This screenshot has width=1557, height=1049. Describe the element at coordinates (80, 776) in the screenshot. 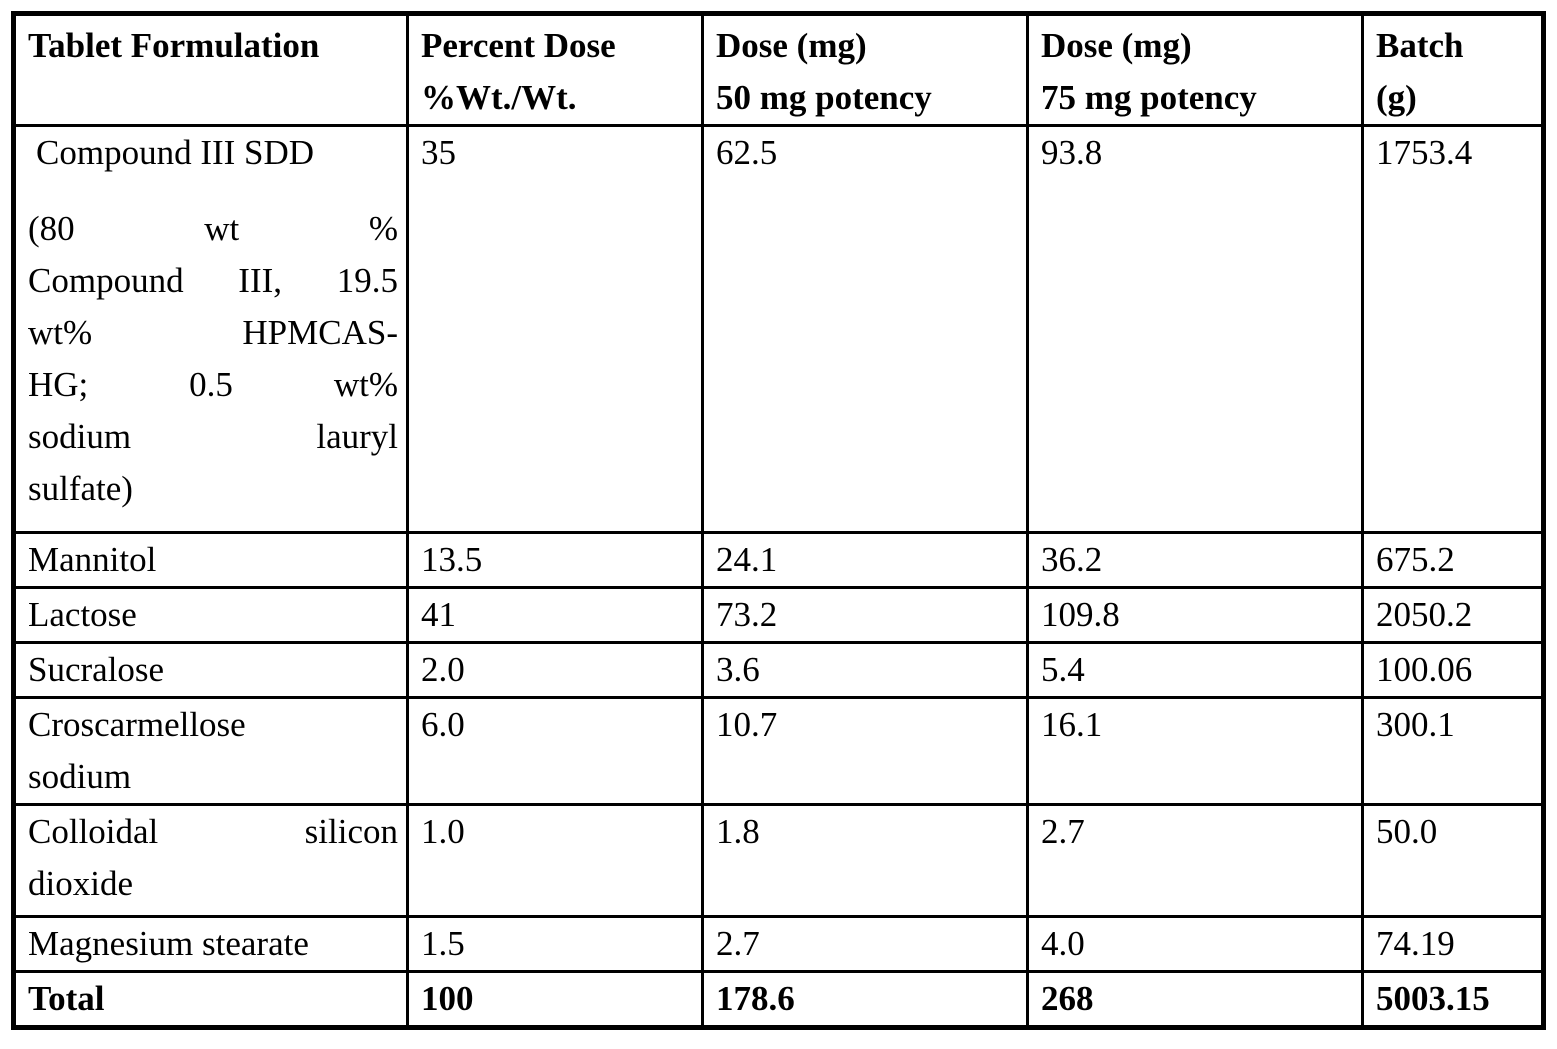

I see `formulation-line: sodium` at that location.